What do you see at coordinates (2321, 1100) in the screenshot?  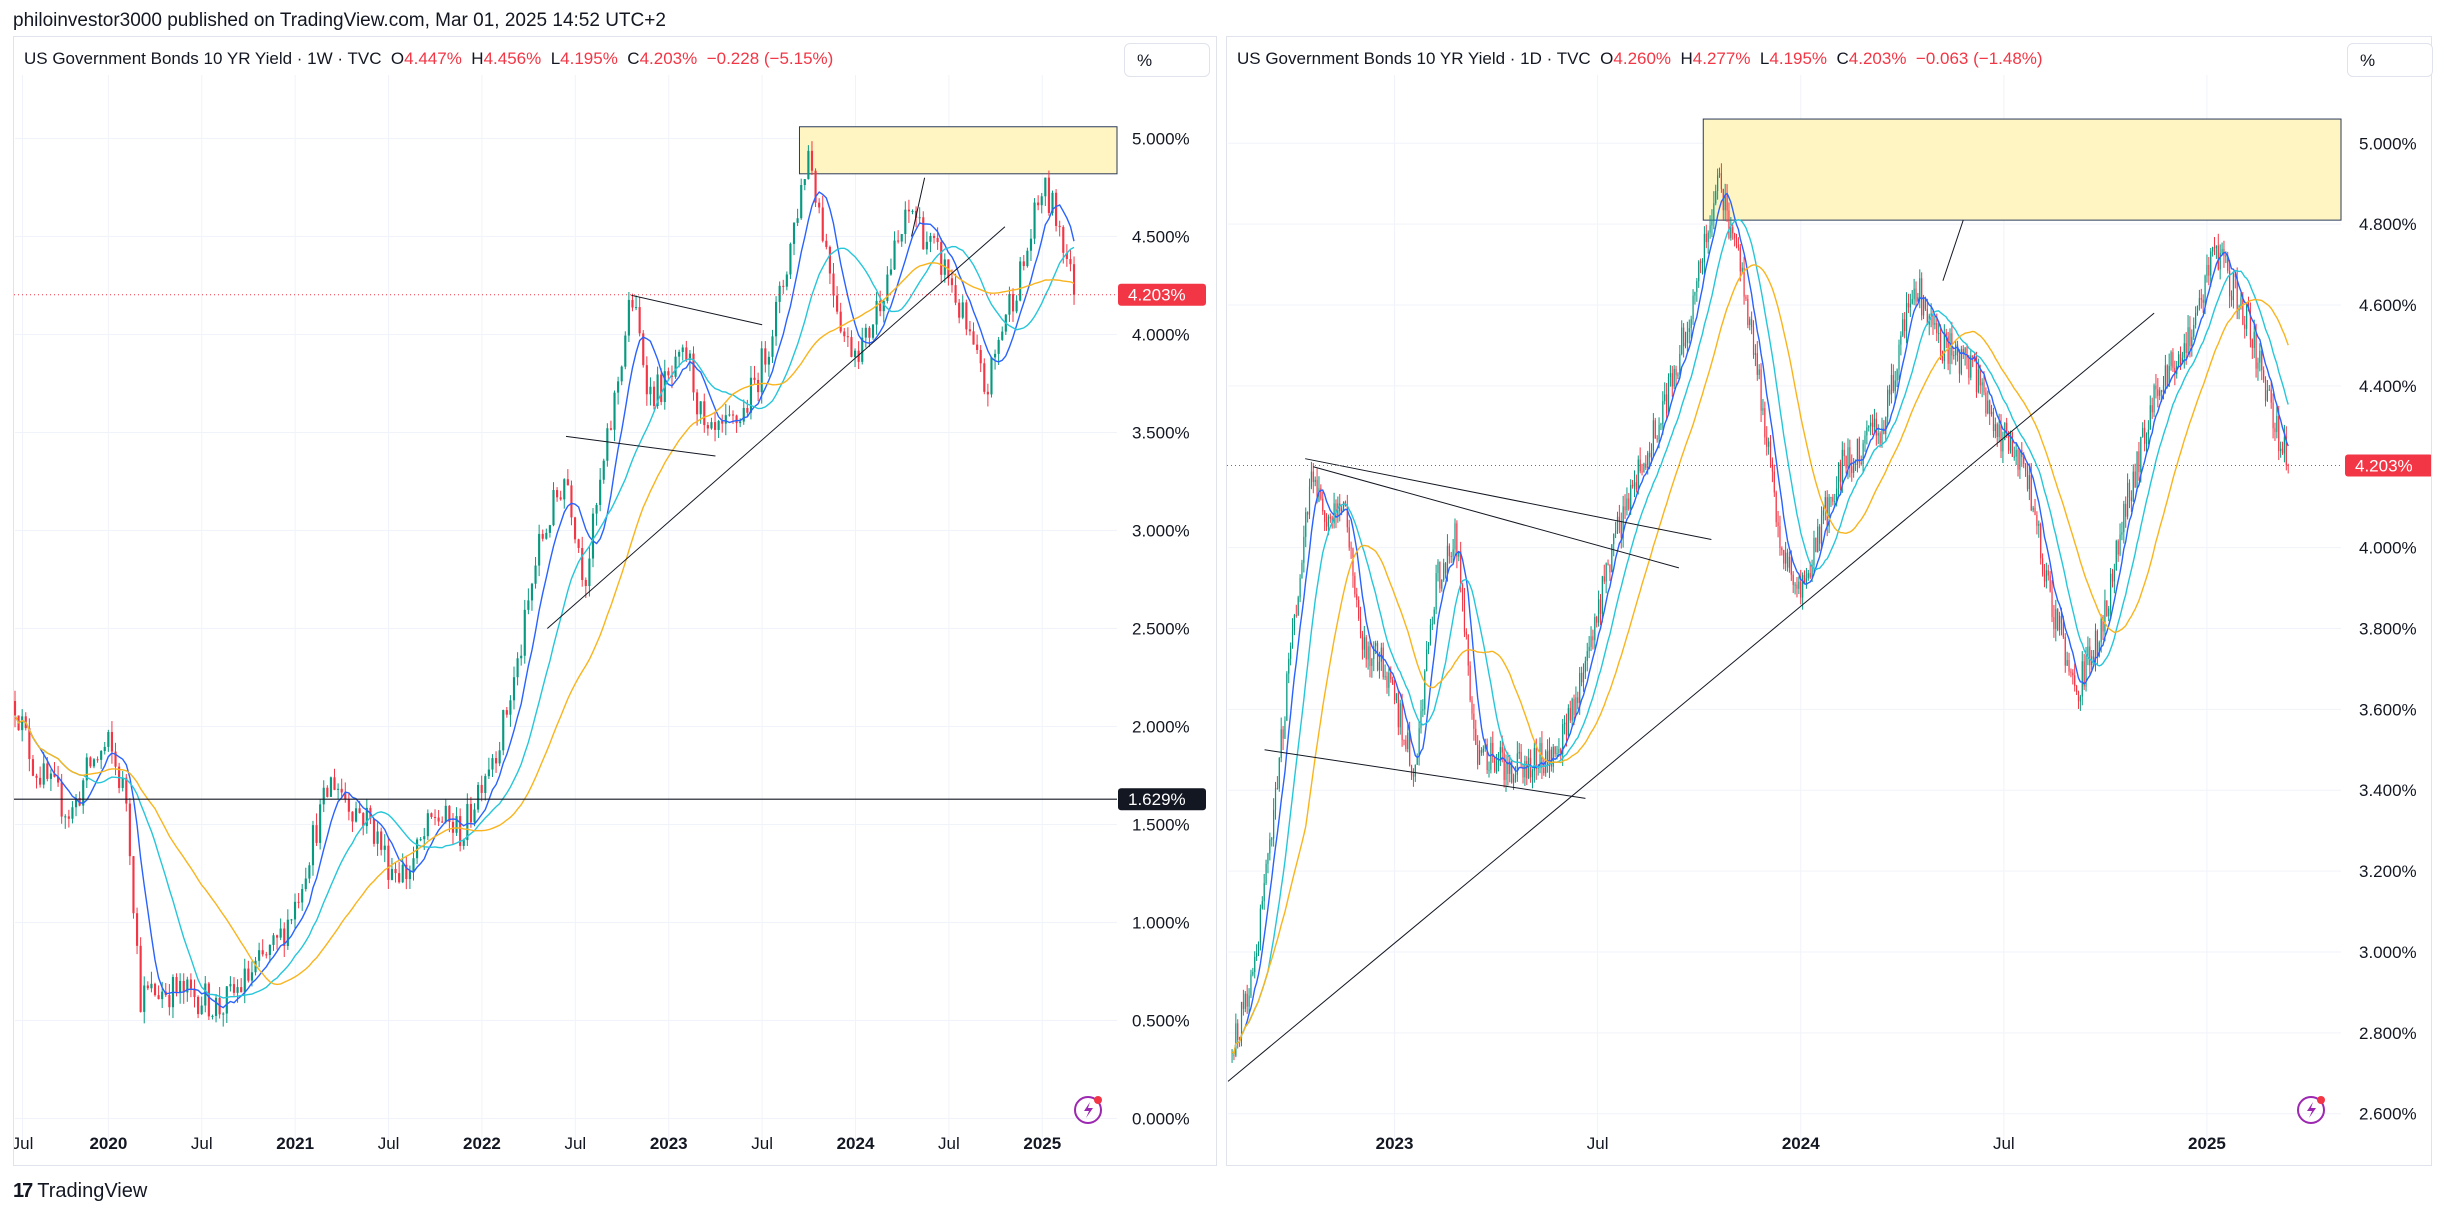 I see `notification-dot-icon` at bounding box center [2321, 1100].